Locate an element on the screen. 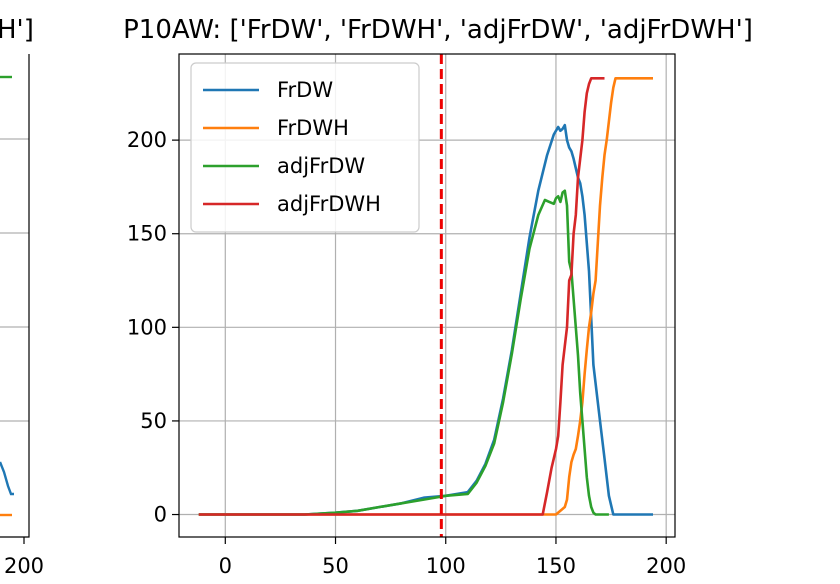 Image resolution: width=840 pixels, height=584 pixels. left-panel-fragment: 200 H'] is located at coordinates (22, 296).